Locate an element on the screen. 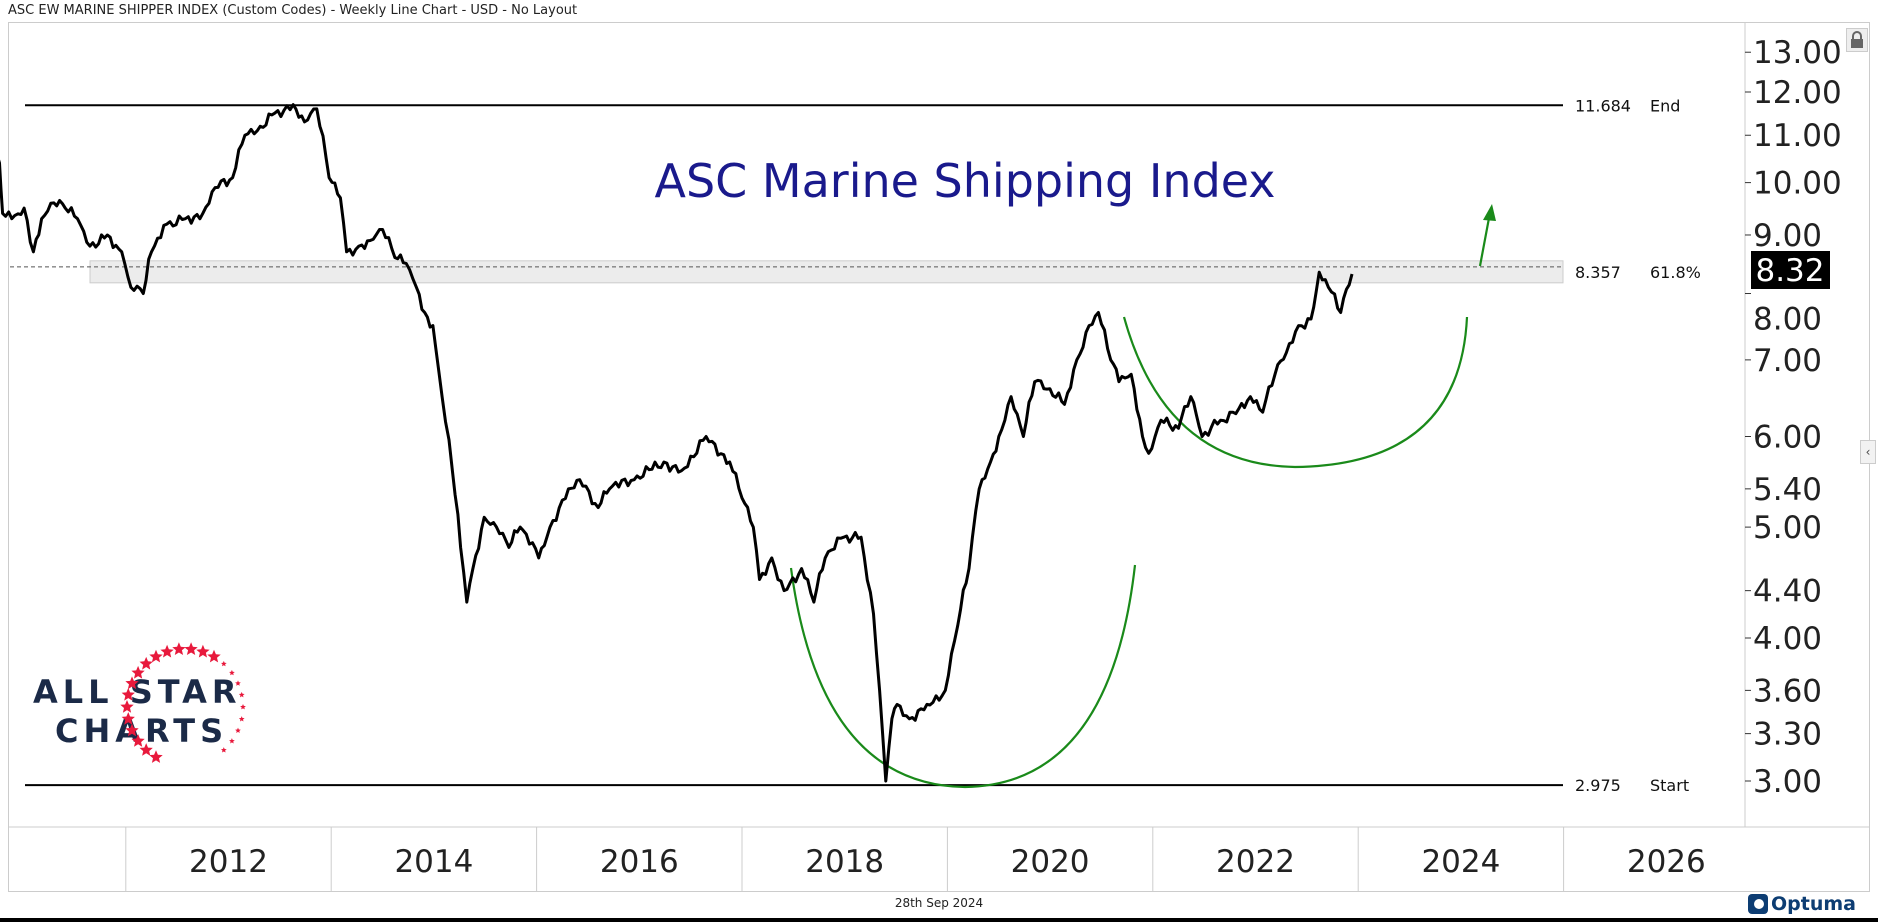 This screenshot has height=922, width=1878. rounding-bottom-arc-2023 is located at coordinates (1295, 392).